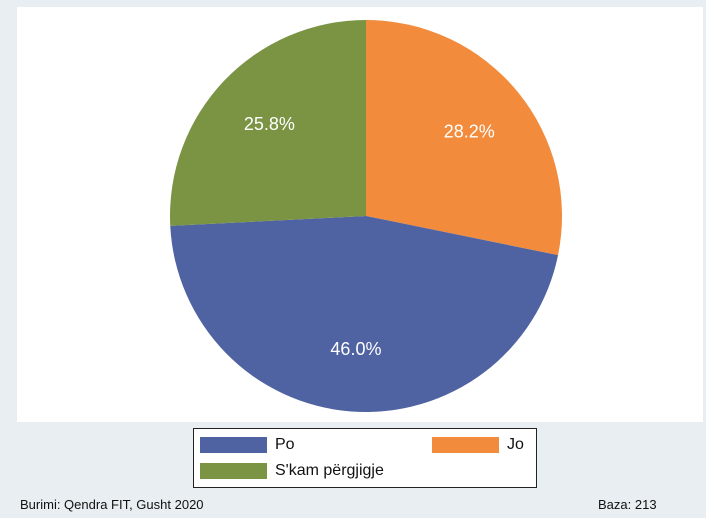 The width and height of the screenshot is (706, 518). I want to click on legend-swatch-po, so click(233, 445).